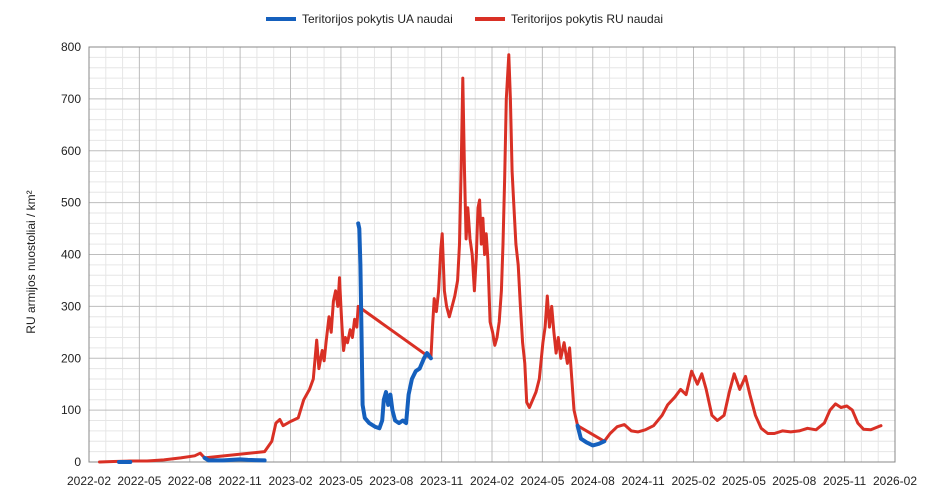 The width and height of the screenshot is (939, 497). Describe the element at coordinates (190, 481) in the screenshot. I see `x-tick-label: 2022-08` at that location.